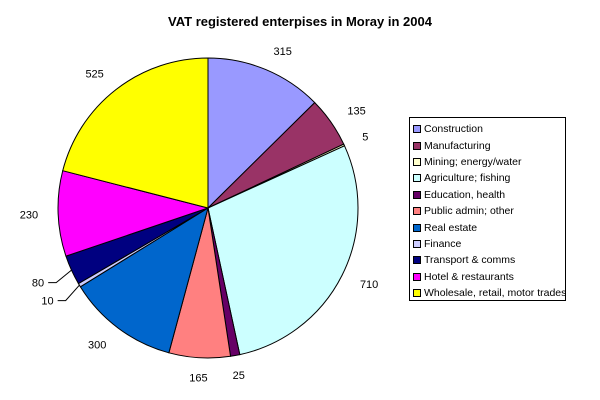 The width and height of the screenshot is (600, 400). What do you see at coordinates (369, 285) in the screenshot?
I see `data-label: 710` at bounding box center [369, 285].